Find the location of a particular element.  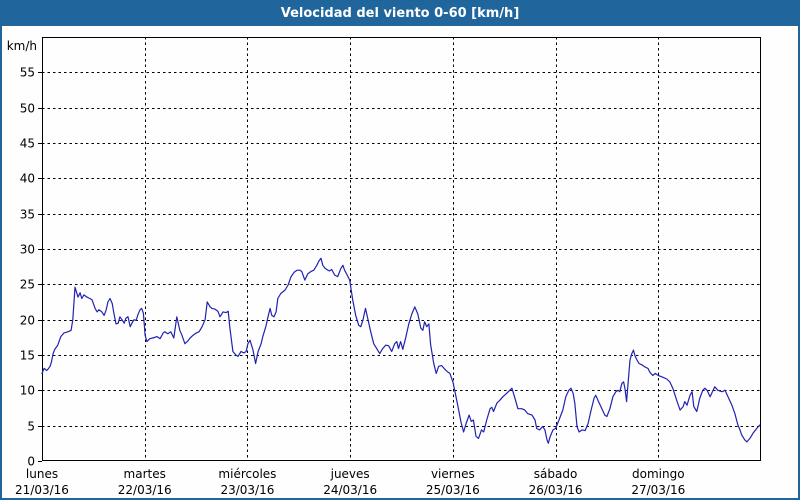

x-day-date: 21/03/16 is located at coordinates (42, 490).